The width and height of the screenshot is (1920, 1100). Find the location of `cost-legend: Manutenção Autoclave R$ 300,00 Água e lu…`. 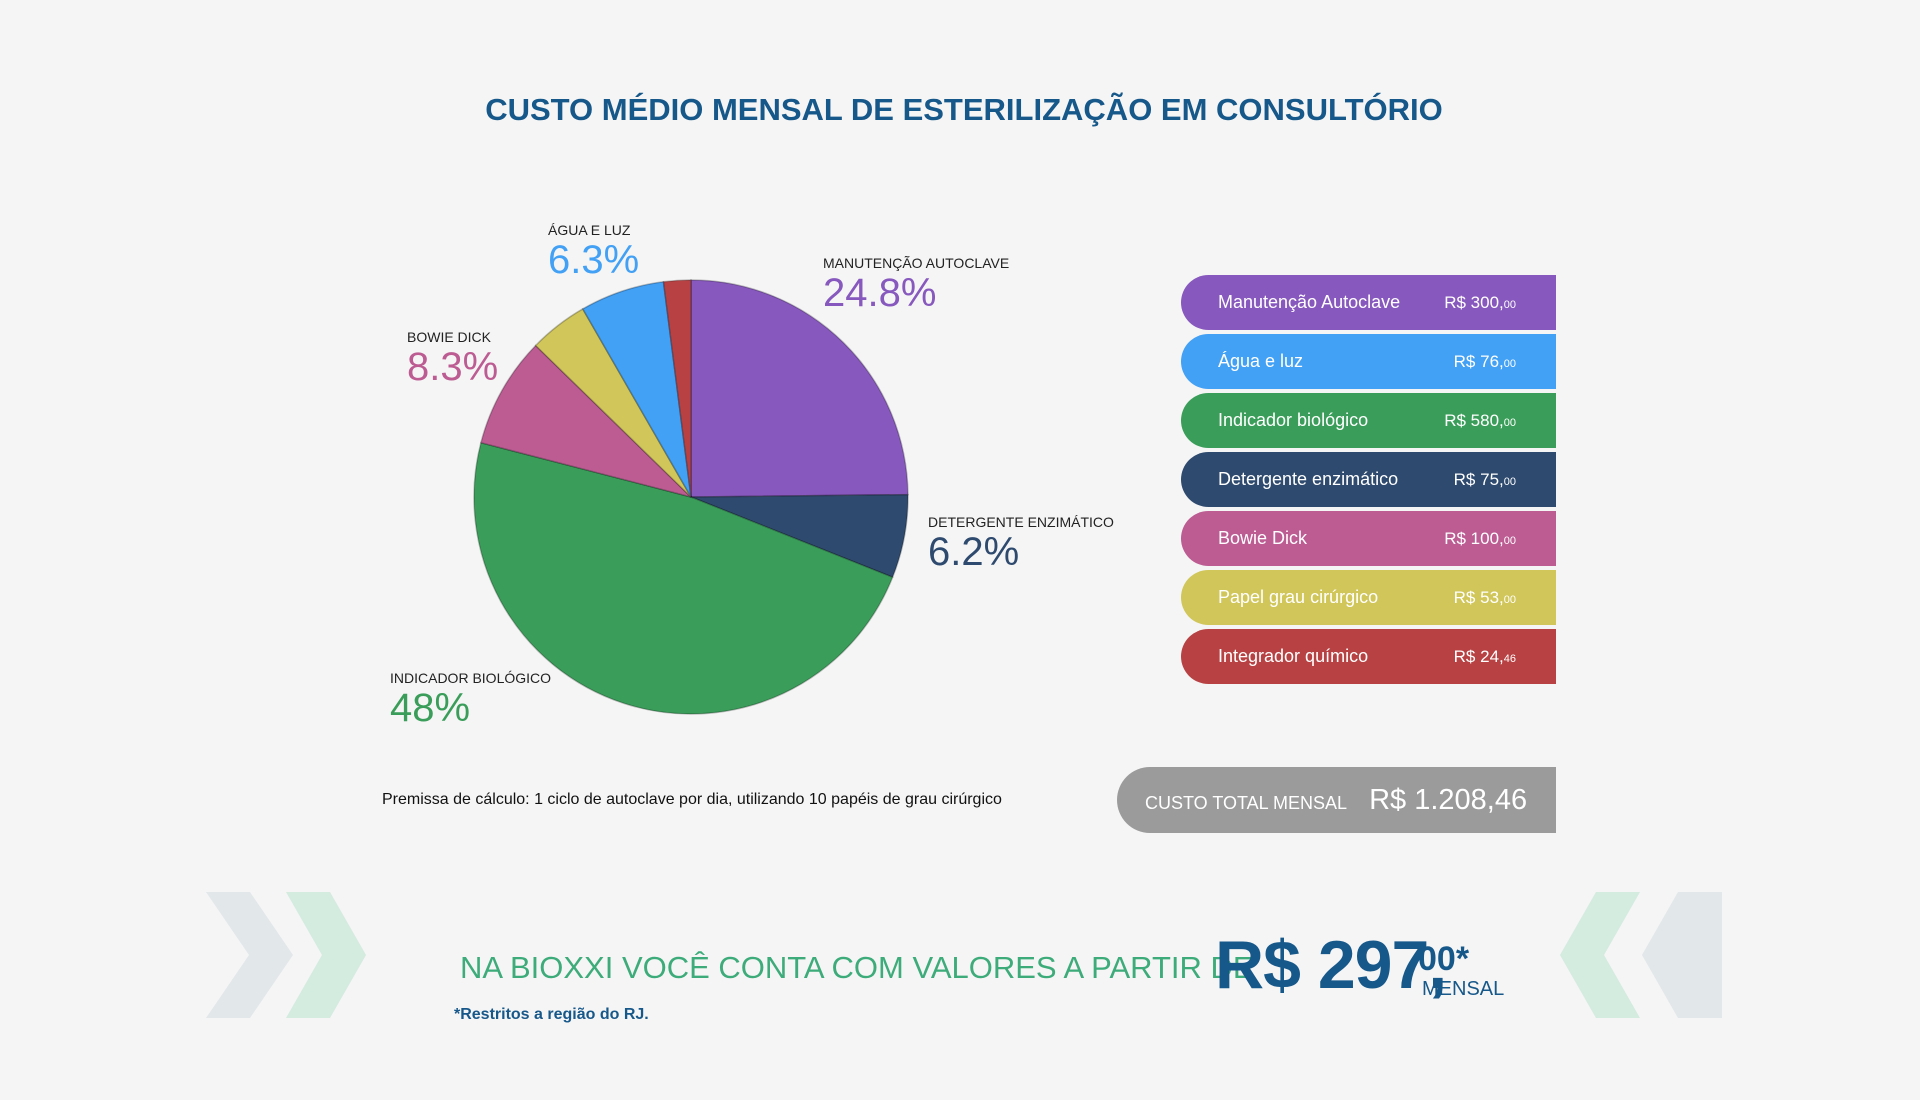

cost-legend: Manutenção Autoclave R$ 300,00 Água e lu… is located at coordinates (1368, 481).